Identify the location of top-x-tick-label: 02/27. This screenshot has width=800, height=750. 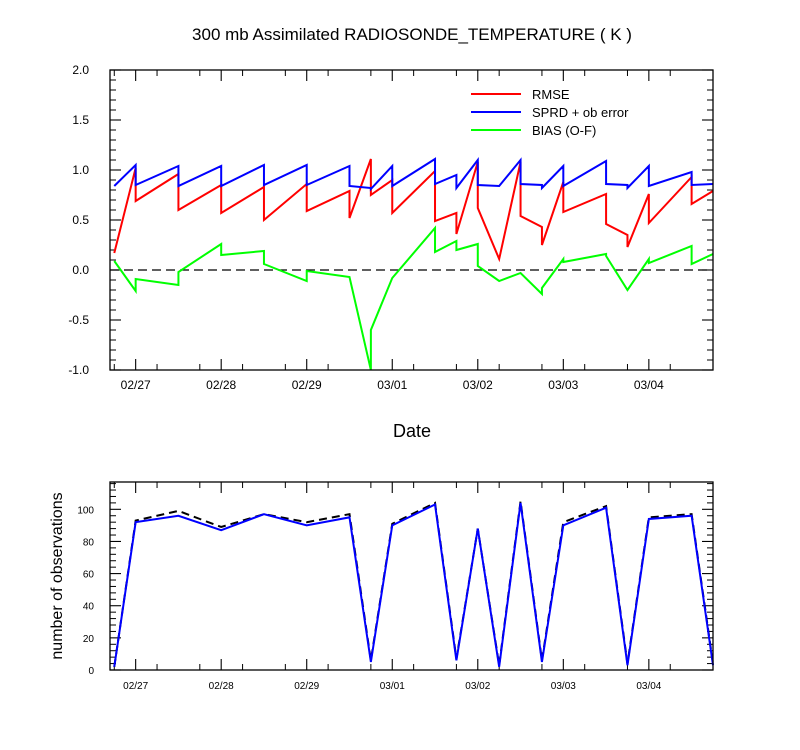
(136, 385).